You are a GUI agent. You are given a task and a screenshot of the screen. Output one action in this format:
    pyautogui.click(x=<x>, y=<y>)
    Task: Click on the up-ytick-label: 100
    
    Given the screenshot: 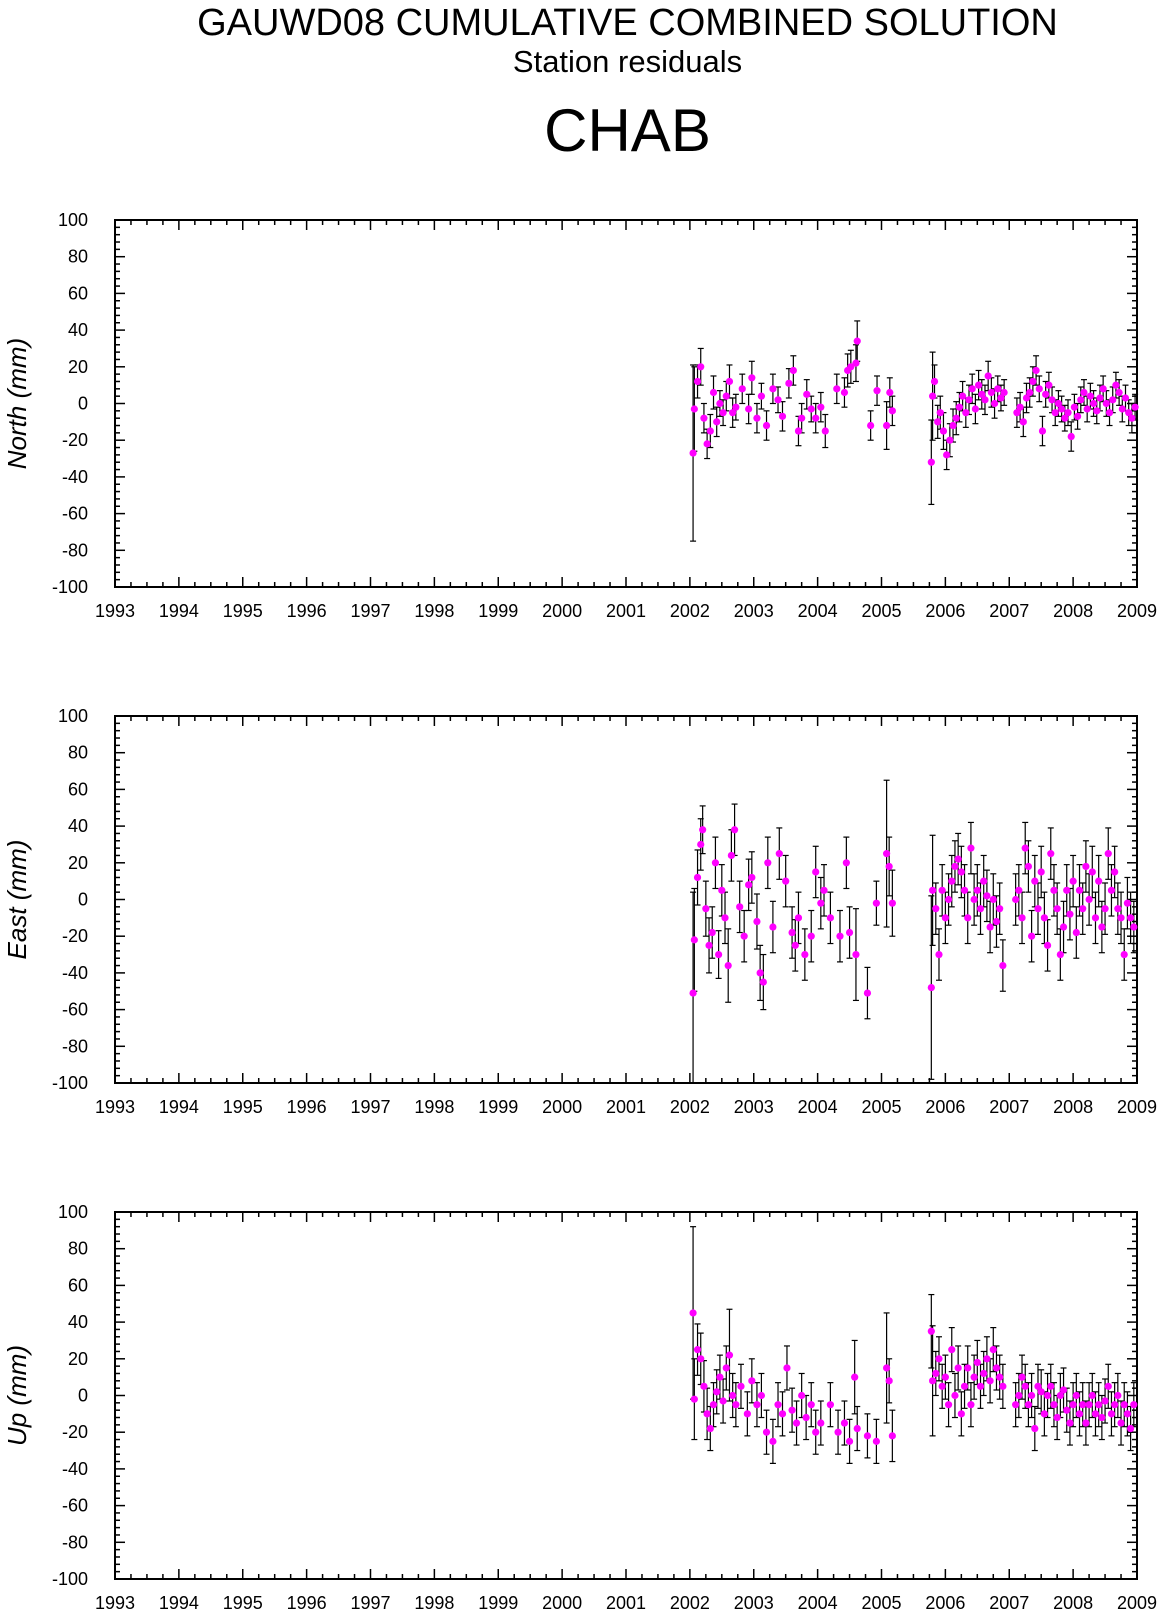 What is the action you would take?
    pyautogui.click(x=73, y=1212)
    